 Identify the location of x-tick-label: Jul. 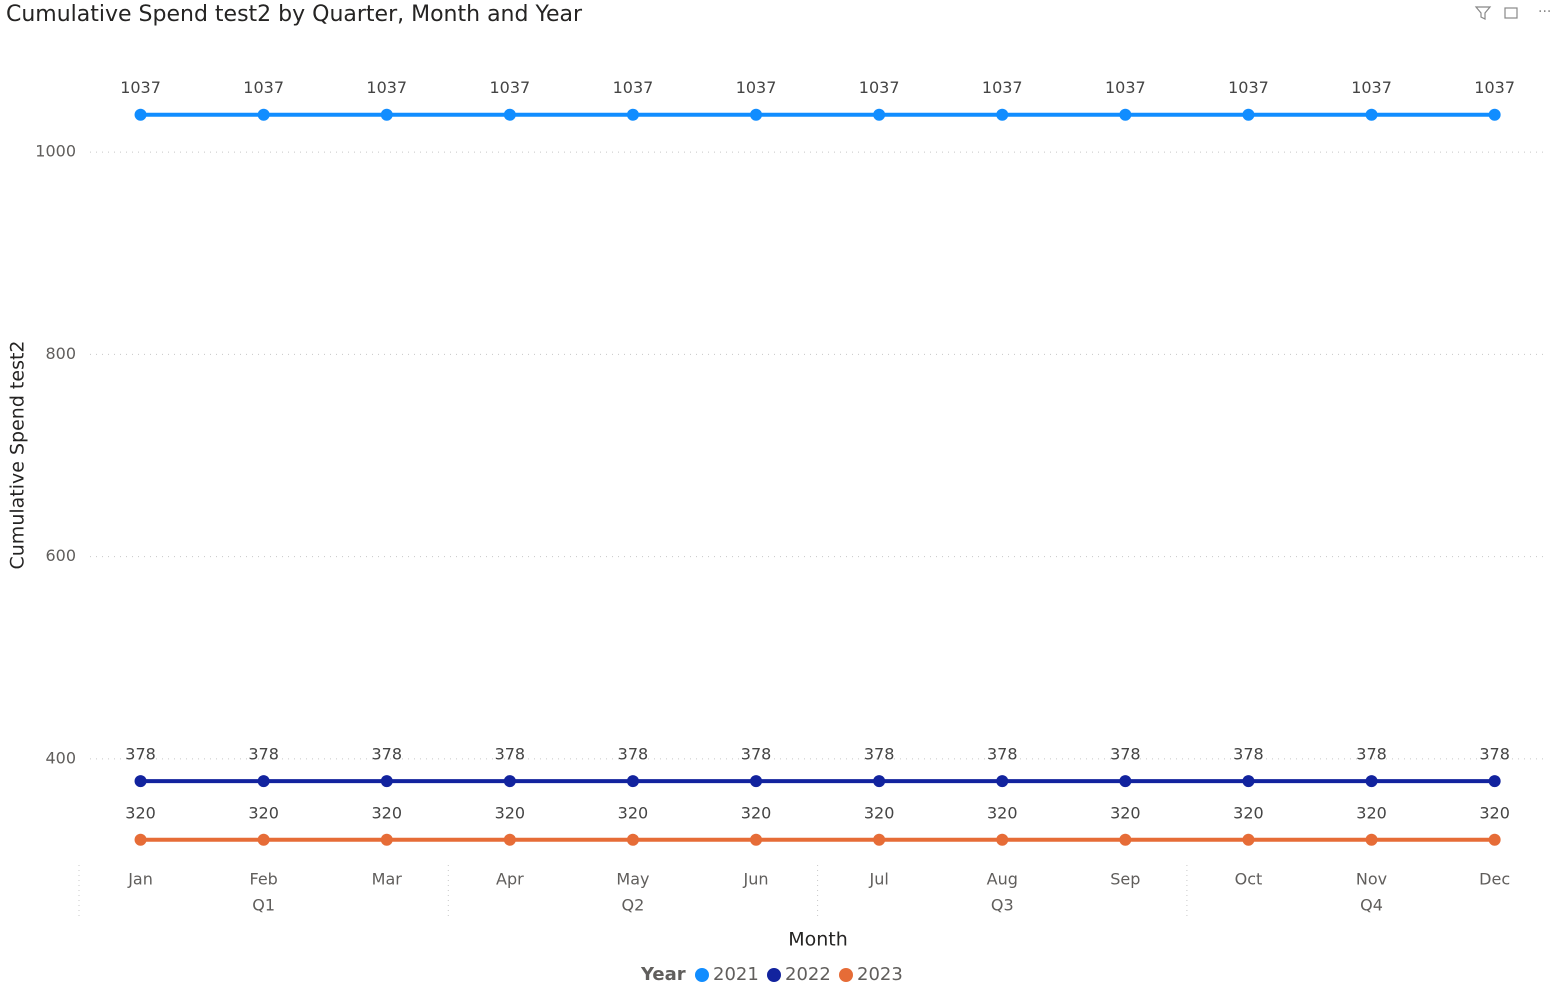
(878, 879).